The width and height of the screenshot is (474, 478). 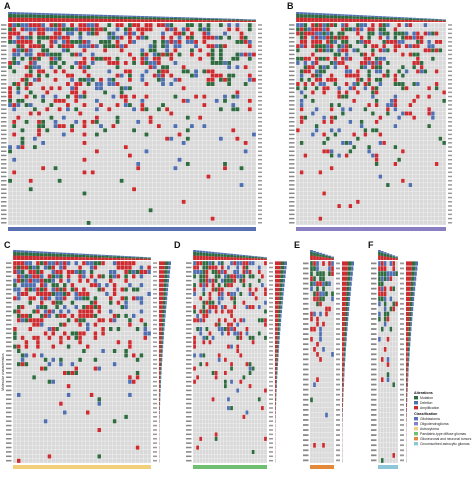 What do you see at coordinates (260, 151) in the screenshot?
I see `percent-label` at bounding box center [260, 151].